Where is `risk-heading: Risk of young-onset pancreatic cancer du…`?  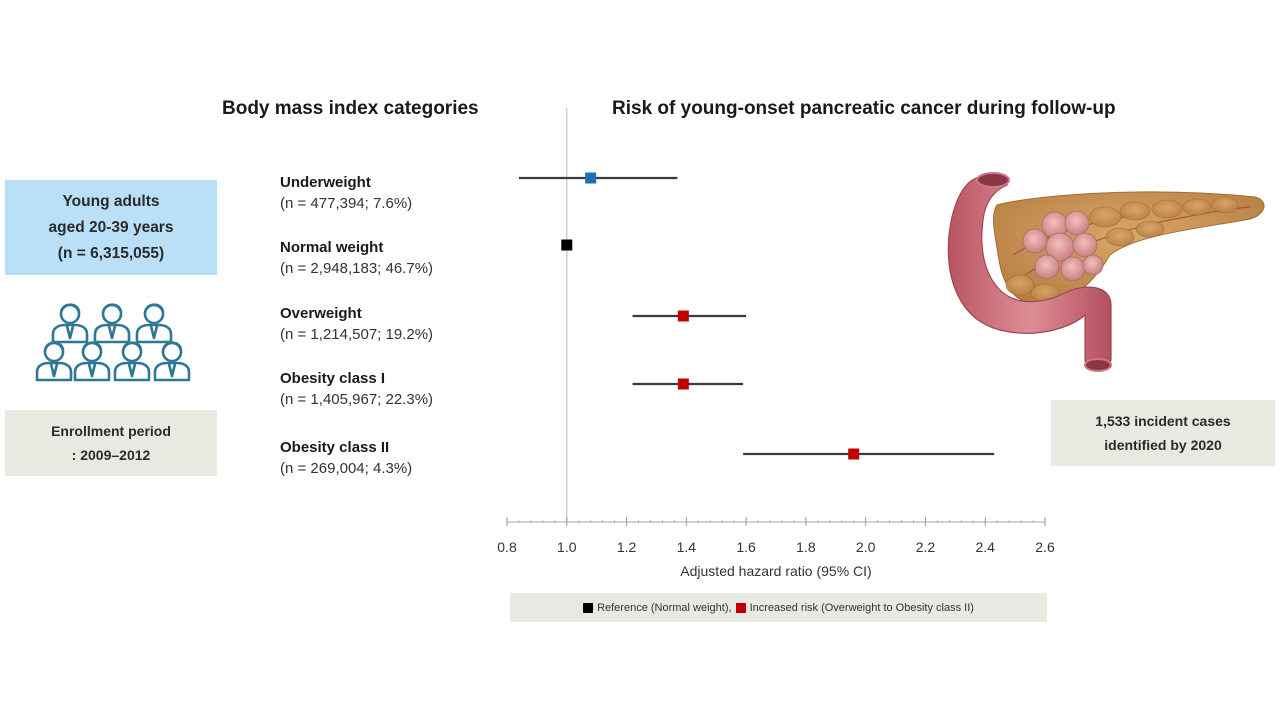
risk-heading: Risk of young-onset pancreatic cancer du… is located at coordinates (864, 108).